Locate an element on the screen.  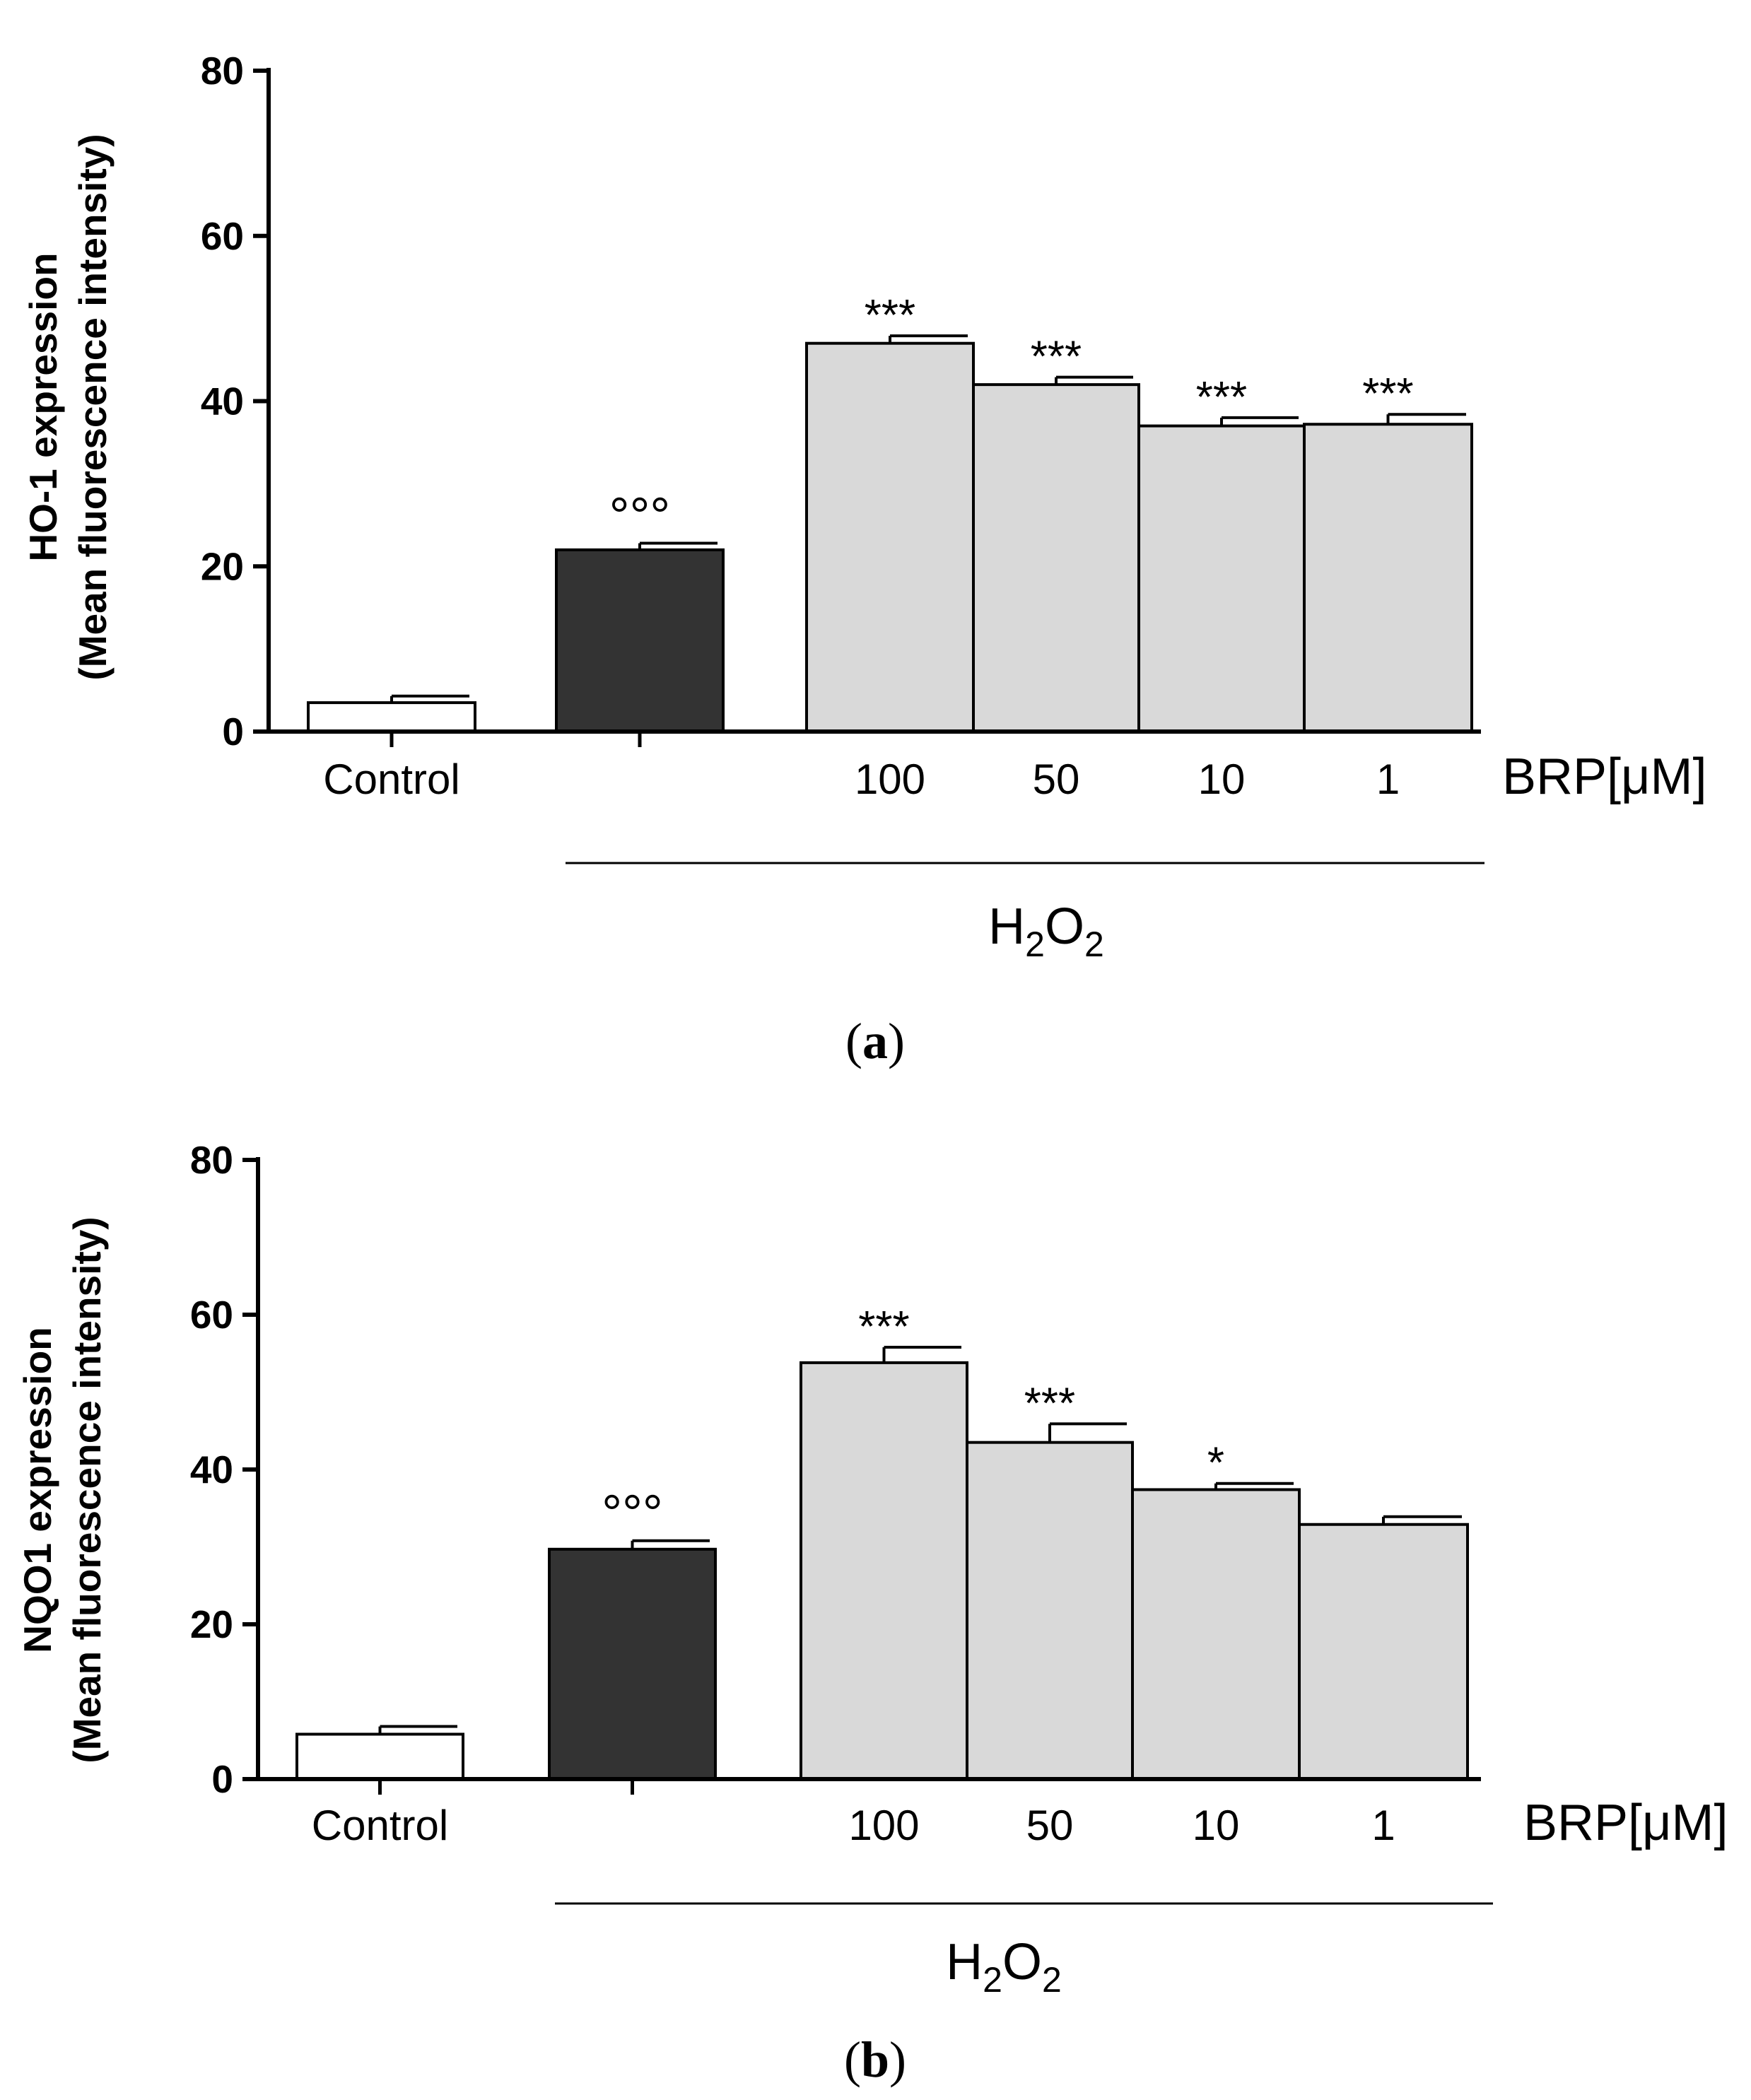
panel-b-xticks: Control 100 50 10 1 is located at coordinates (853, 1814).